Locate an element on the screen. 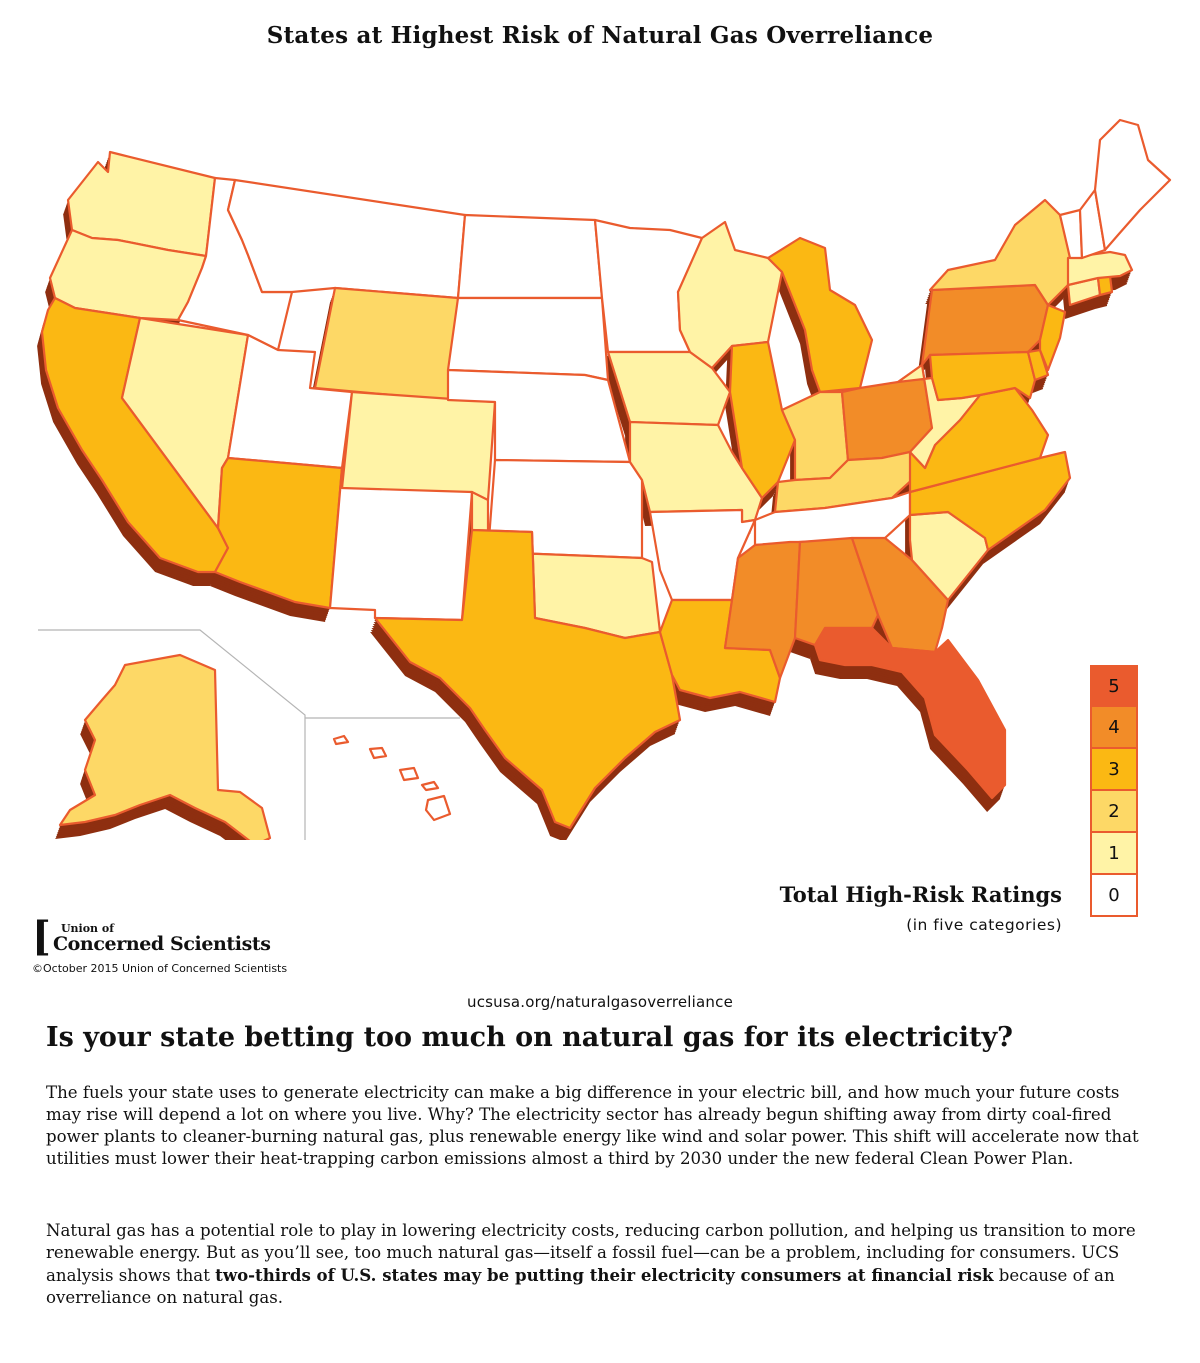  state-south-dakota is located at coordinates (528, 339).